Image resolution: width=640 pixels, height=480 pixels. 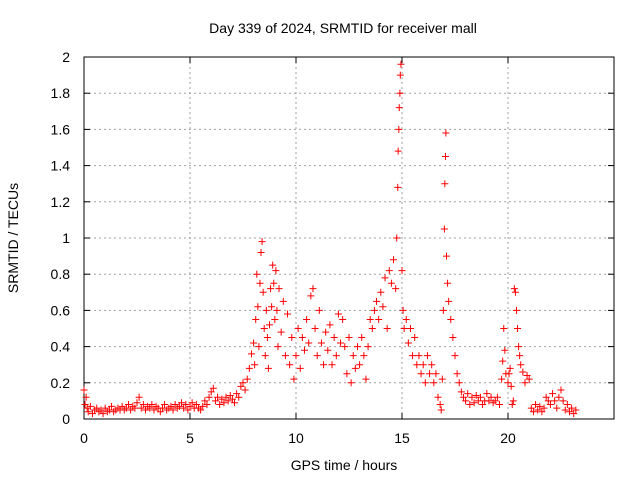 What do you see at coordinates (66, 419) in the screenshot?
I see `y-tick-label: 0` at bounding box center [66, 419].